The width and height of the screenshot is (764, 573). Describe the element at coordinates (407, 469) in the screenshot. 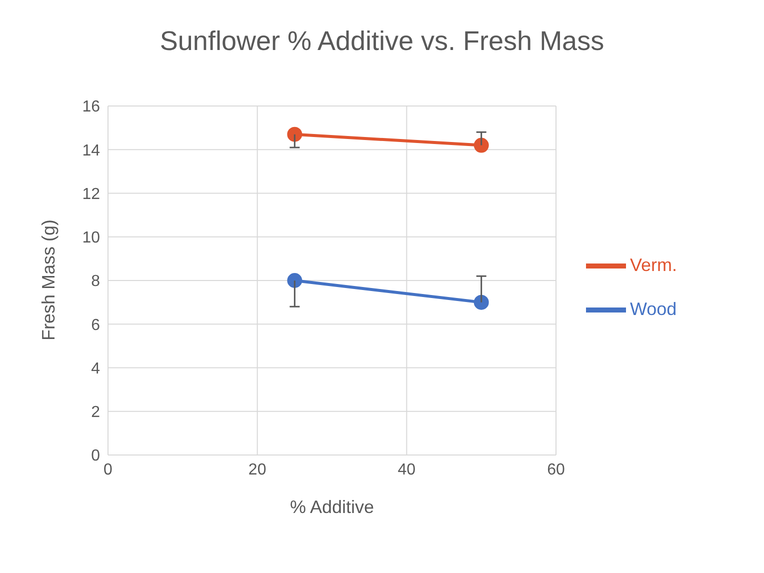

I see `x-tick-label: 40` at that location.